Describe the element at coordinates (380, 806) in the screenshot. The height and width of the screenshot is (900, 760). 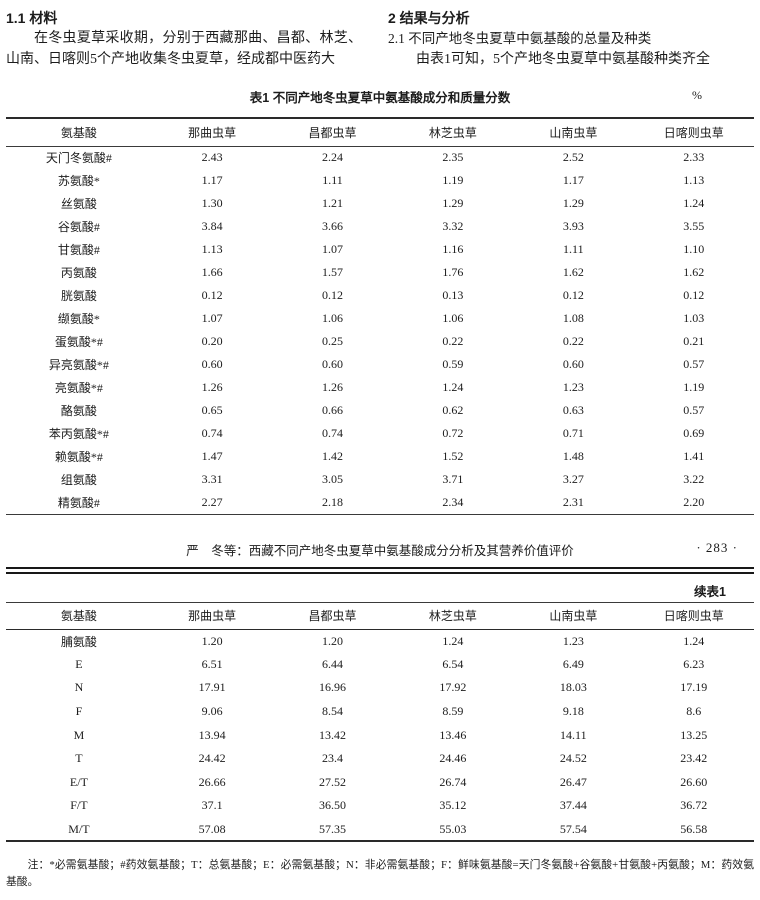
I see `table-row: F/T 37.1 36.50 35.12 37.44 36.72` at that location.